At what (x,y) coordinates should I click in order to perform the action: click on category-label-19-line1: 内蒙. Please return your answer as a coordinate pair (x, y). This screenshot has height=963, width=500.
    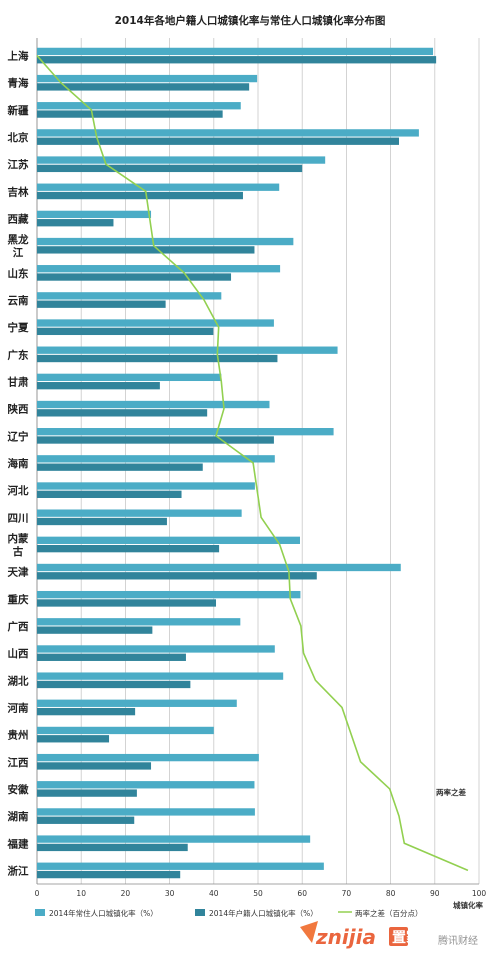
    Looking at the image, I should click on (18, 538).